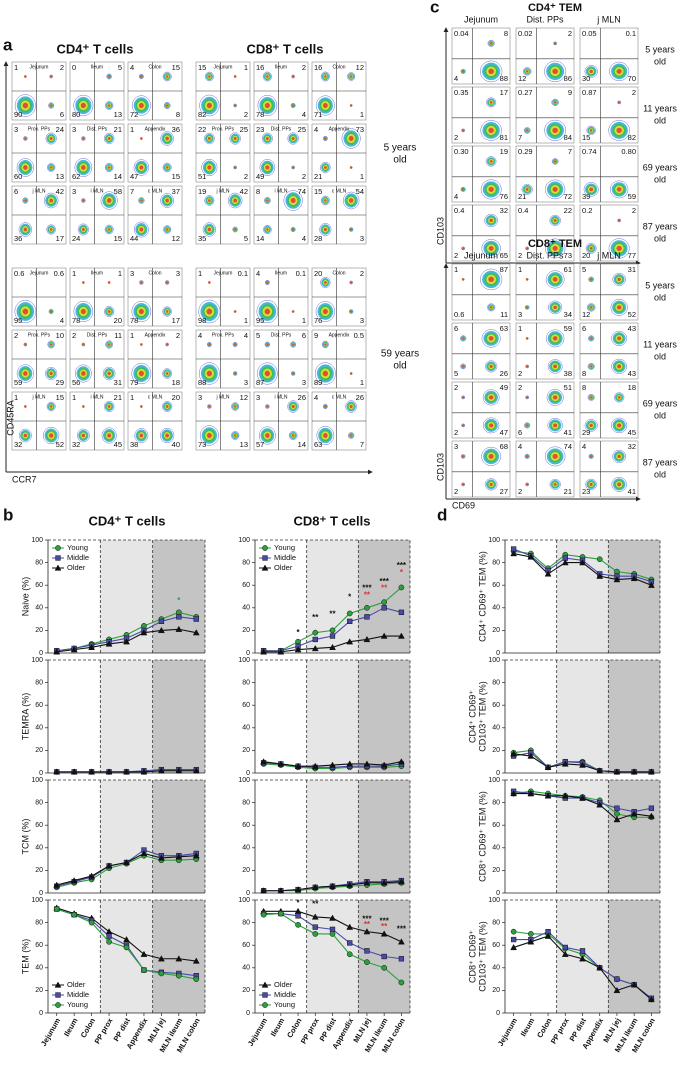 The height and width of the screenshot is (1088, 685). I want to click on quadrant-value: 32, so click(76, 444).